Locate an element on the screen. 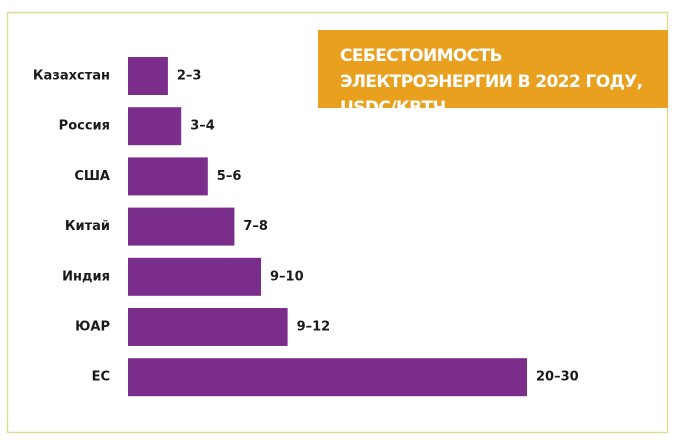 Image resolution: width=680 pixels, height=440 pixels. value-label: 9–10 is located at coordinates (287, 276).